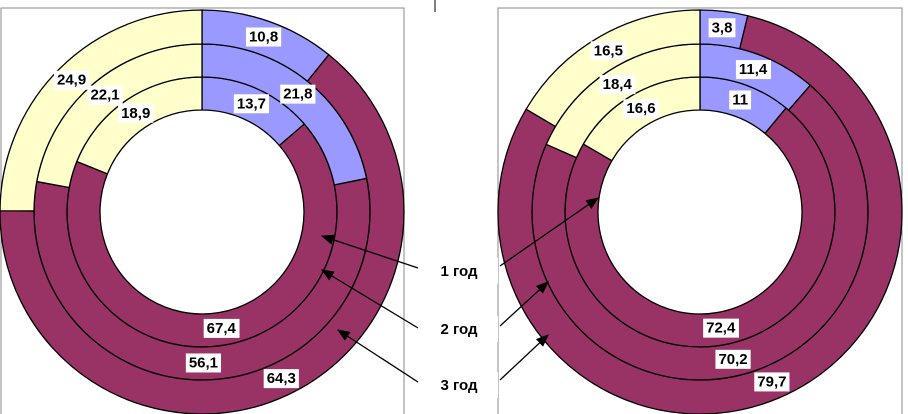  What do you see at coordinates (460, 290) in the screenshot?
I see `arrows` at bounding box center [460, 290].